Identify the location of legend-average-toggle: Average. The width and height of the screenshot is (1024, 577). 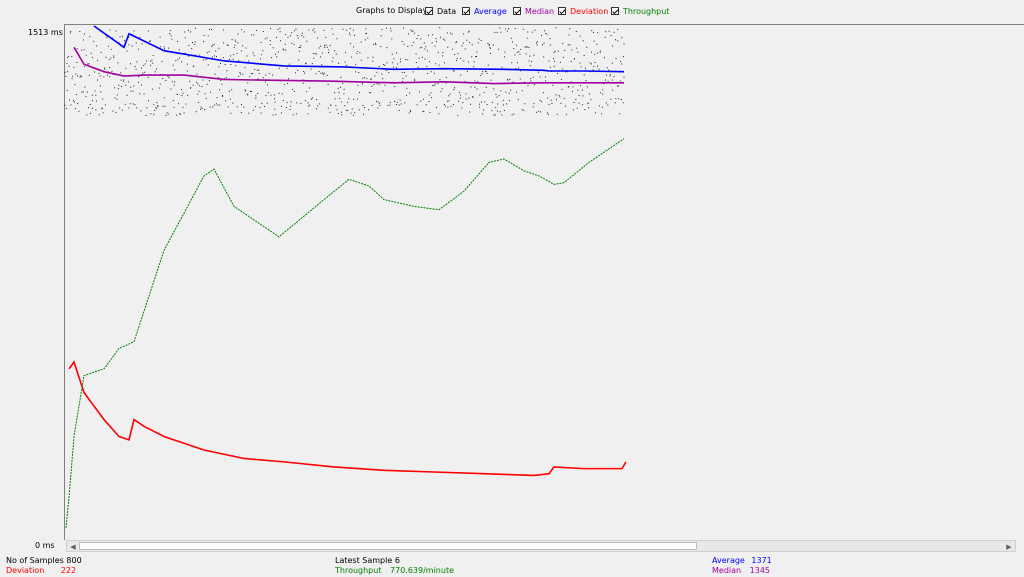
(484, 11).